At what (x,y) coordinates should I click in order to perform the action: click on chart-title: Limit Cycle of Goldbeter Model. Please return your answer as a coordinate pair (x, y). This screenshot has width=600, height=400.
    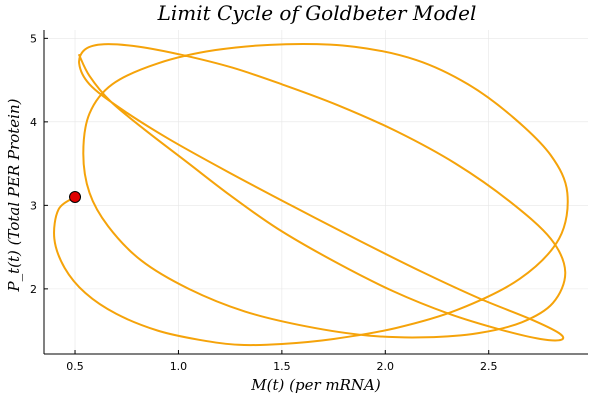
    Looking at the image, I should click on (317, 13).